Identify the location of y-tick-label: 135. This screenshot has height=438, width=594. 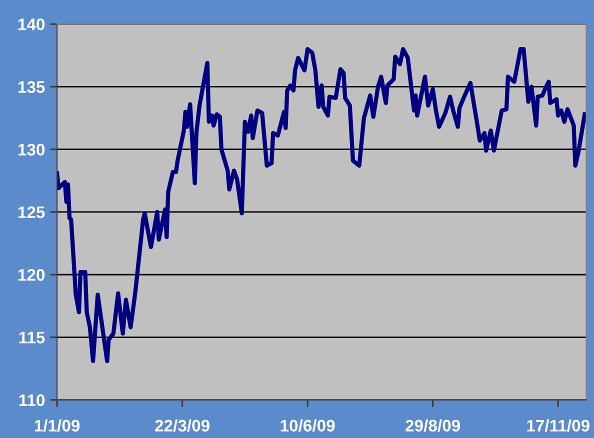
(31, 87).